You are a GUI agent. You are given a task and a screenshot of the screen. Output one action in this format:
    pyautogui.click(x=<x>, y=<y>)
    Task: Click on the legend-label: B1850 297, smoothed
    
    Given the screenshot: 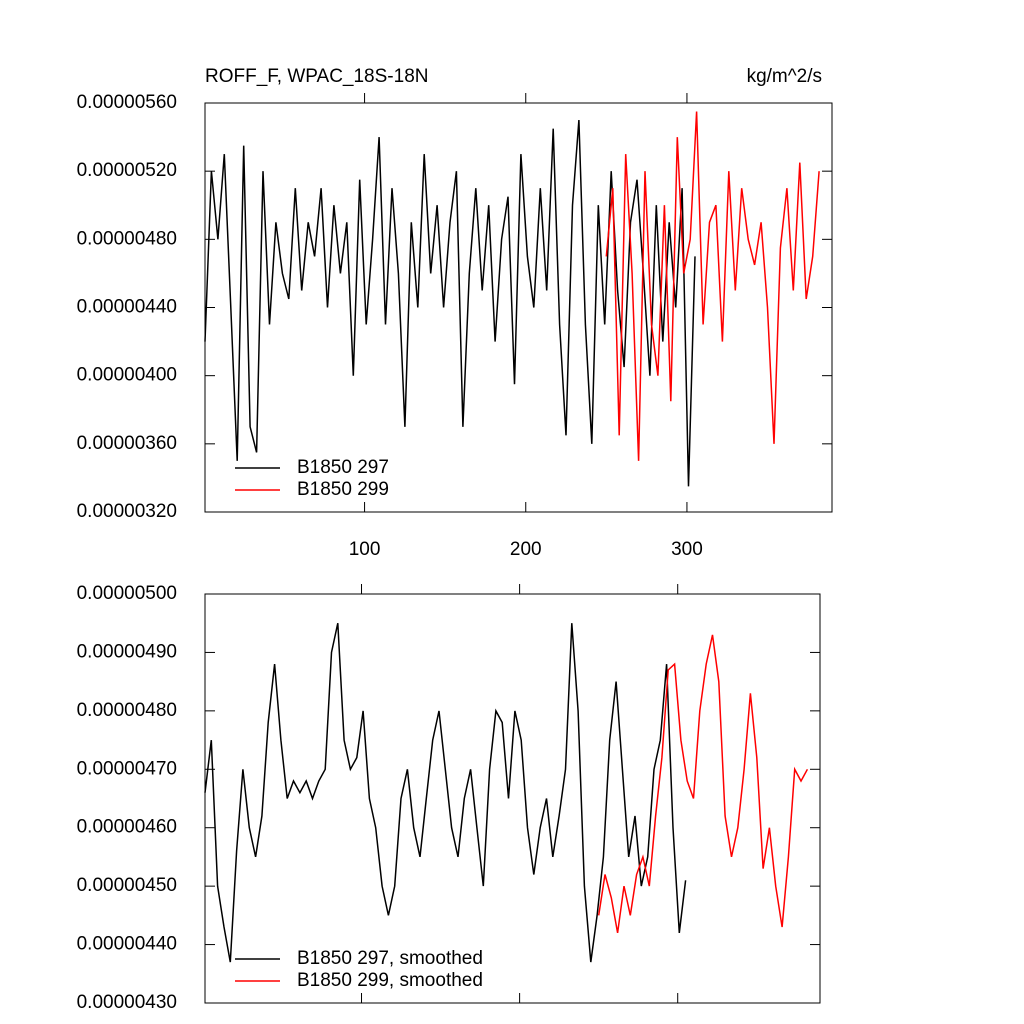 What is the action you would take?
    pyautogui.click(x=390, y=958)
    